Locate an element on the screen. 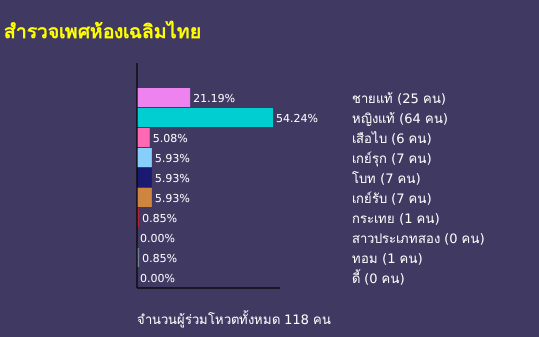 This screenshot has width=539, height=337. y-tick-label: สาวประเภทสอง (0 คน) is located at coordinates (418, 239).